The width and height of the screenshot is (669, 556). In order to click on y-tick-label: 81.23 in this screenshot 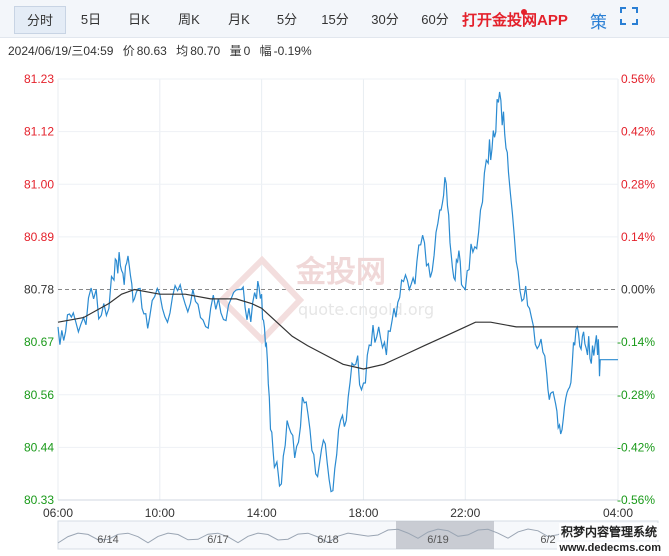, I will do `click(39, 79)`.